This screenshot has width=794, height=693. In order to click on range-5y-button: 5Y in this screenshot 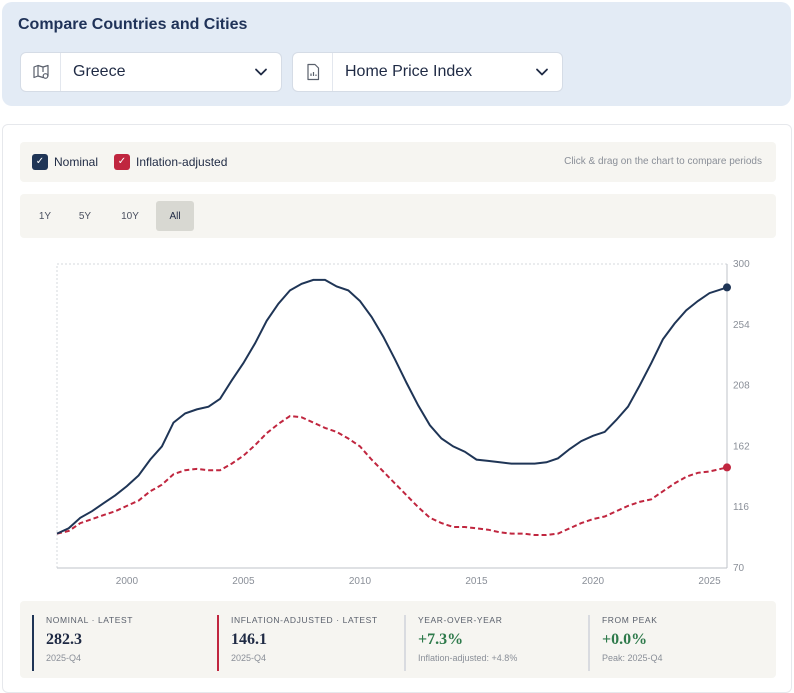, I will do `click(85, 216)`.